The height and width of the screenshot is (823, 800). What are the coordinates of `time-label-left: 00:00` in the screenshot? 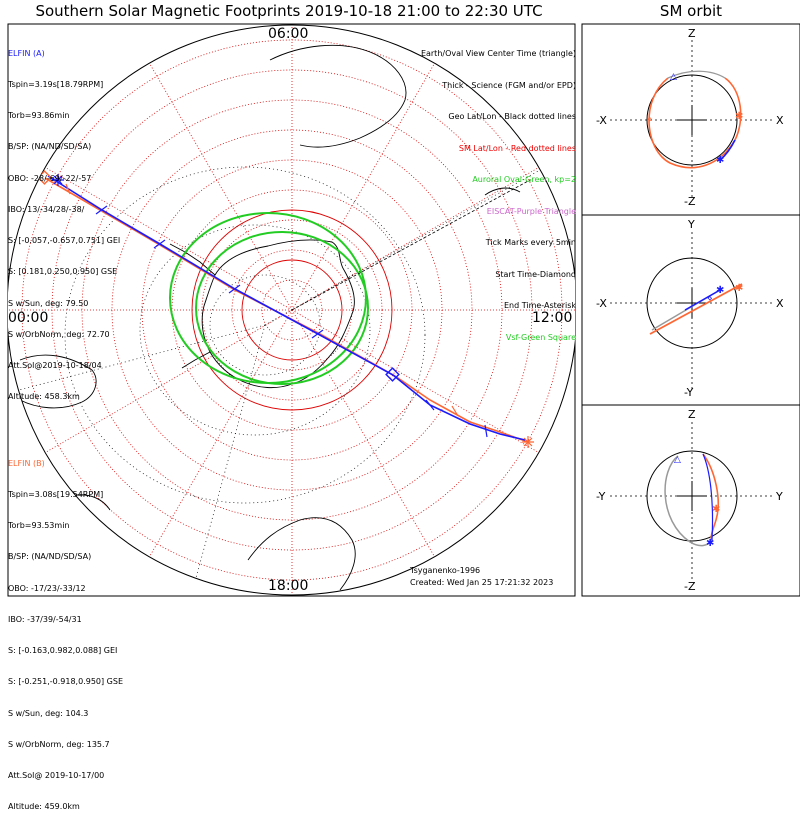 It's located at (28, 318).